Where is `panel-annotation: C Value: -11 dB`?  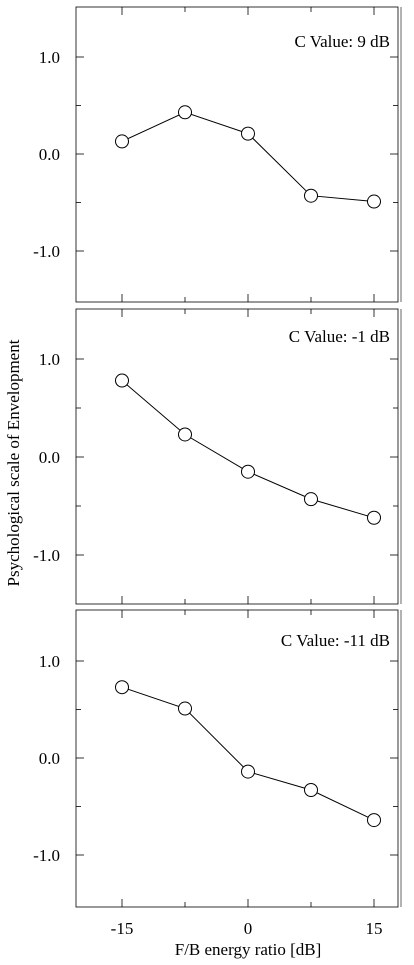 panel-annotation: C Value: -11 dB is located at coordinates (335, 640).